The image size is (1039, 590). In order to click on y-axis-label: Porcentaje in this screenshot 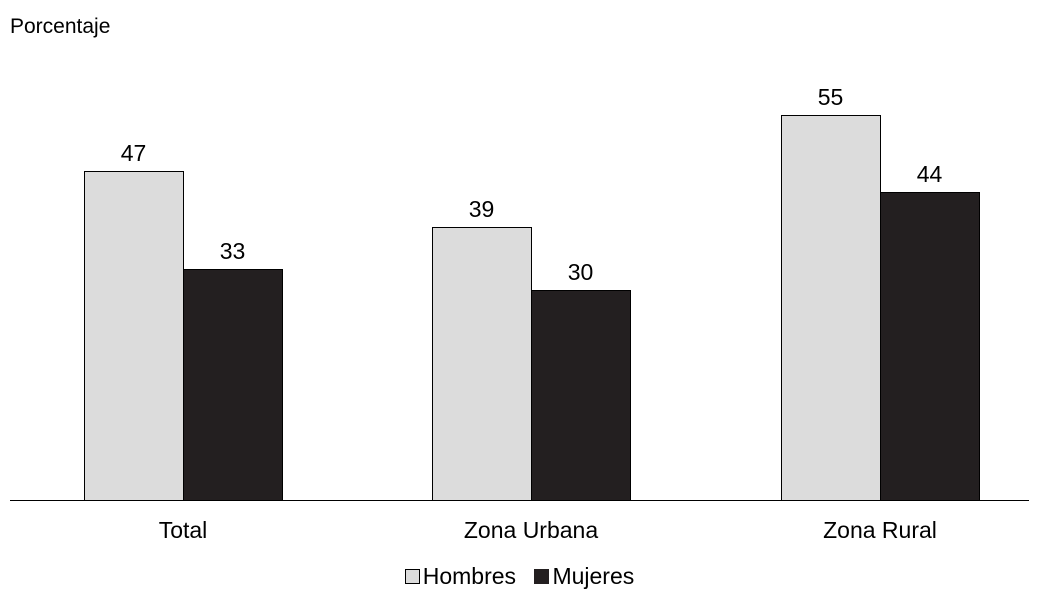, I will do `click(60, 26)`.